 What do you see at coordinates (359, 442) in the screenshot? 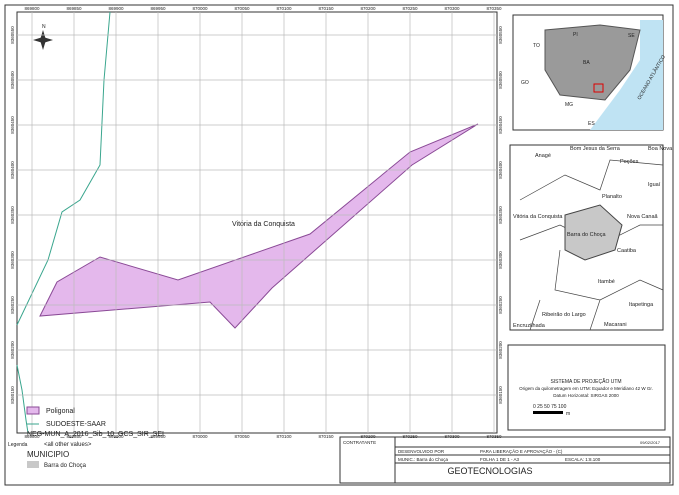
I see `tb-text: CONTRATANTE` at bounding box center [359, 442].